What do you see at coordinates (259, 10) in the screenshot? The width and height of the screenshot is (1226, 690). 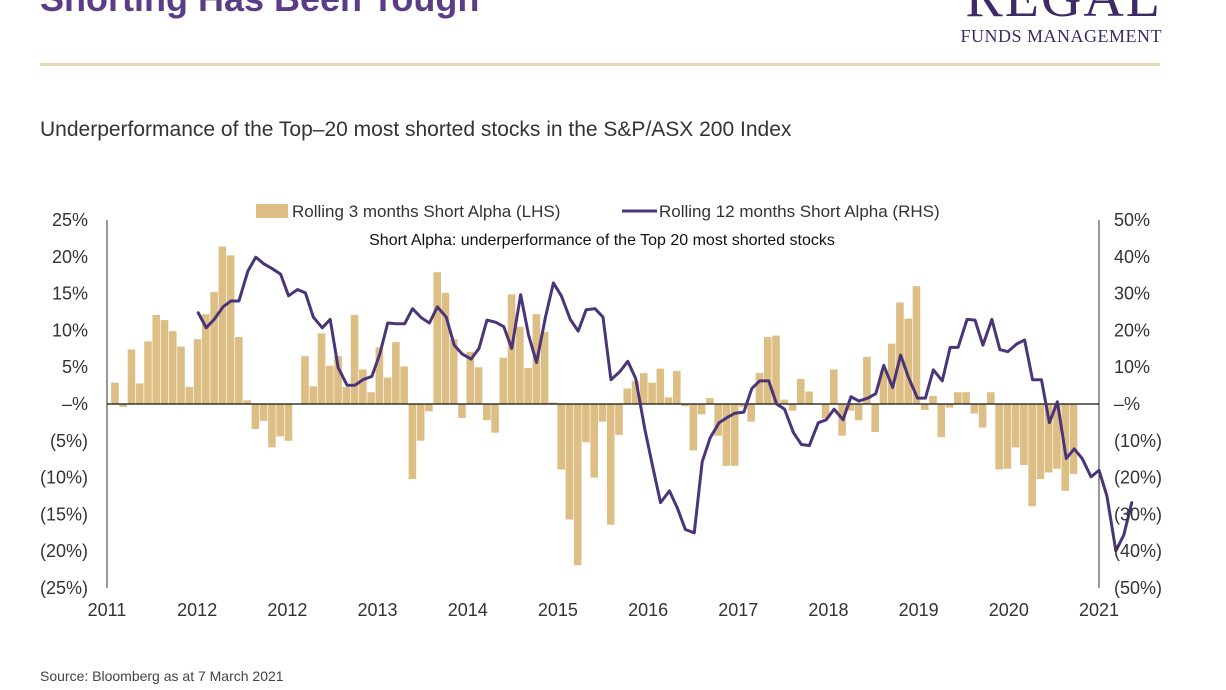 I see `page-title: Shorting Has Been Tough` at bounding box center [259, 10].